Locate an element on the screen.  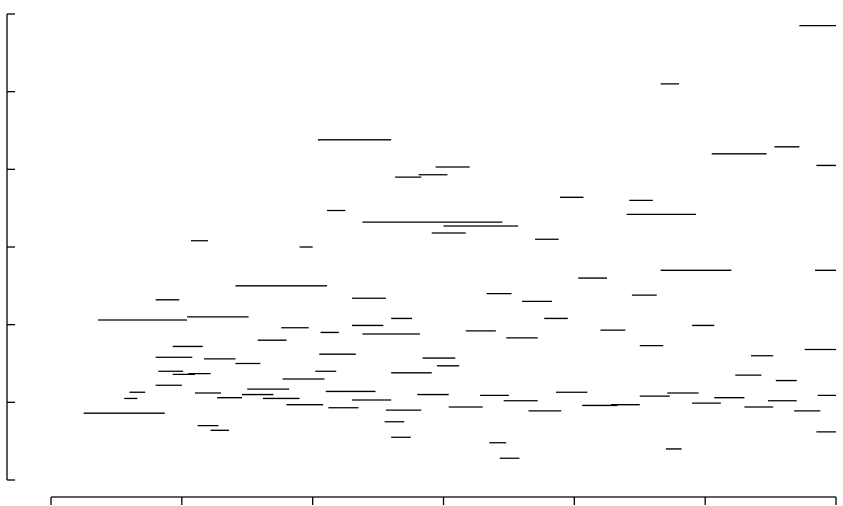
x-axis-ticks is located at coordinates (443, 501).